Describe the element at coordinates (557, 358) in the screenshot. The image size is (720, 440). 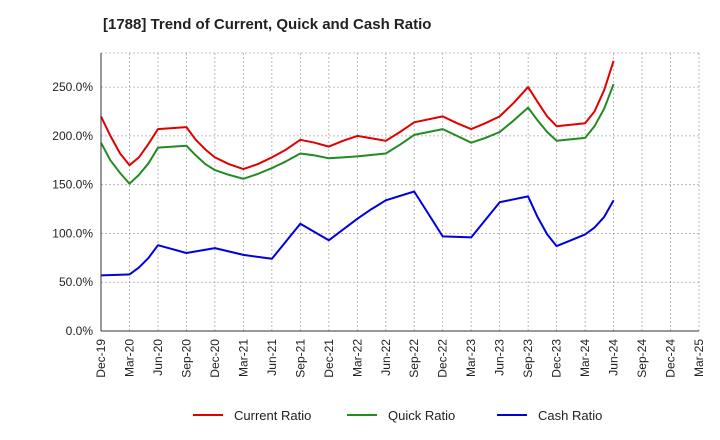
I see `x-tick-label: Dec-23` at that location.